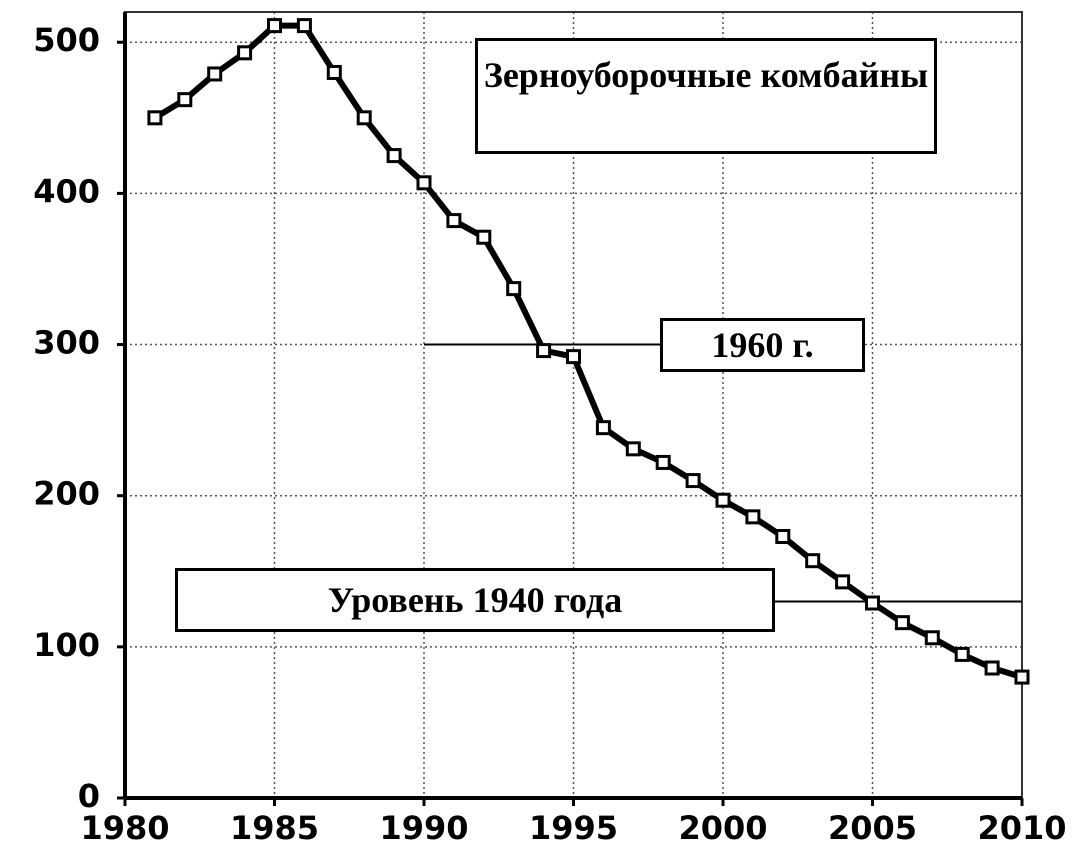 The image size is (1078, 850). I want to click on x-tick-label: 1985, so click(274, 828).